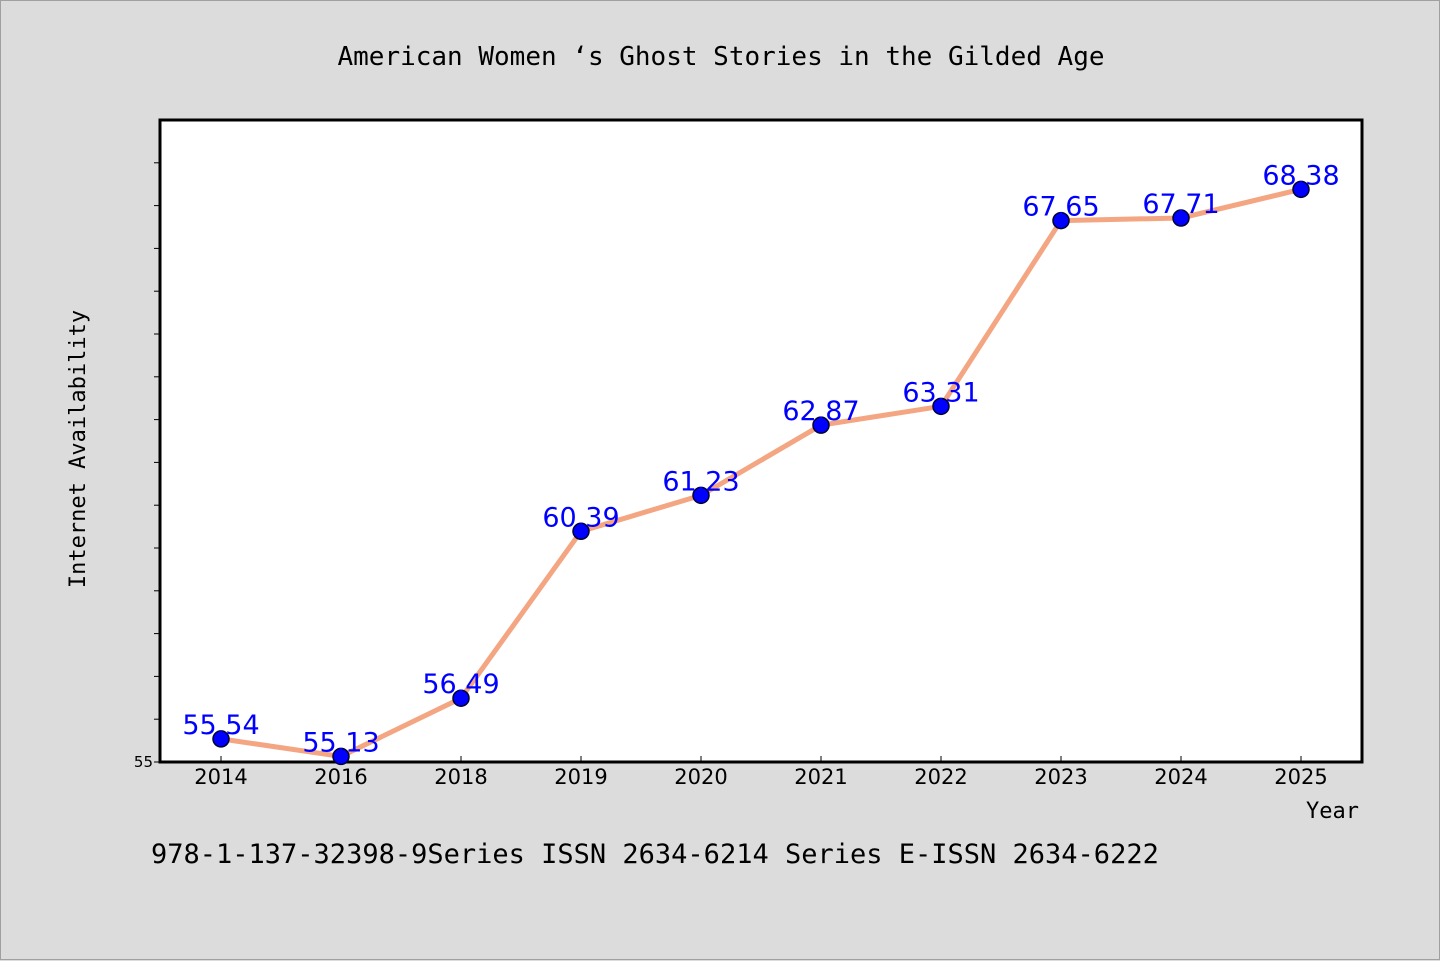  Describe the element at coordinates (460, 777) in the screenshot. I see `x-tick-label: 2018` at that location.